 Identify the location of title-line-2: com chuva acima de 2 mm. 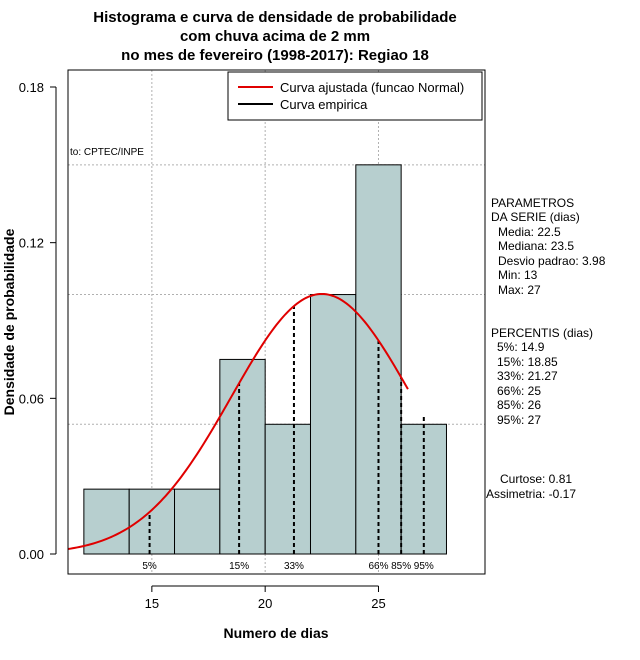
(275, 36).